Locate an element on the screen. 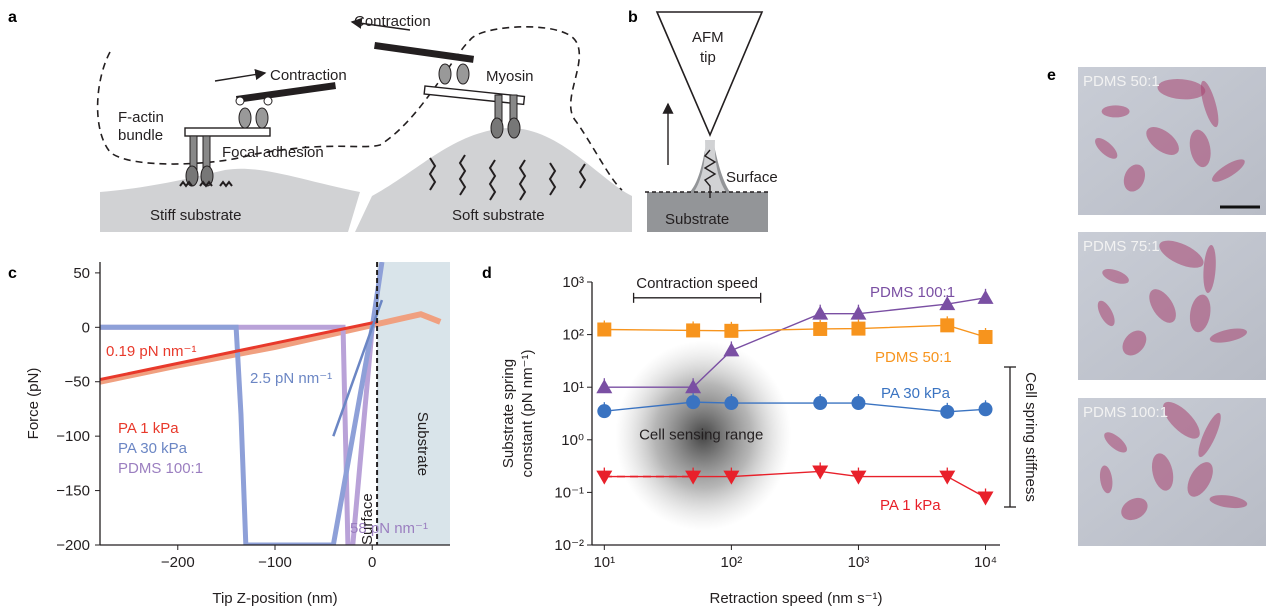 This screenshot has width=1270, height=613. plot-c-area is located at coordinates (271, 403).